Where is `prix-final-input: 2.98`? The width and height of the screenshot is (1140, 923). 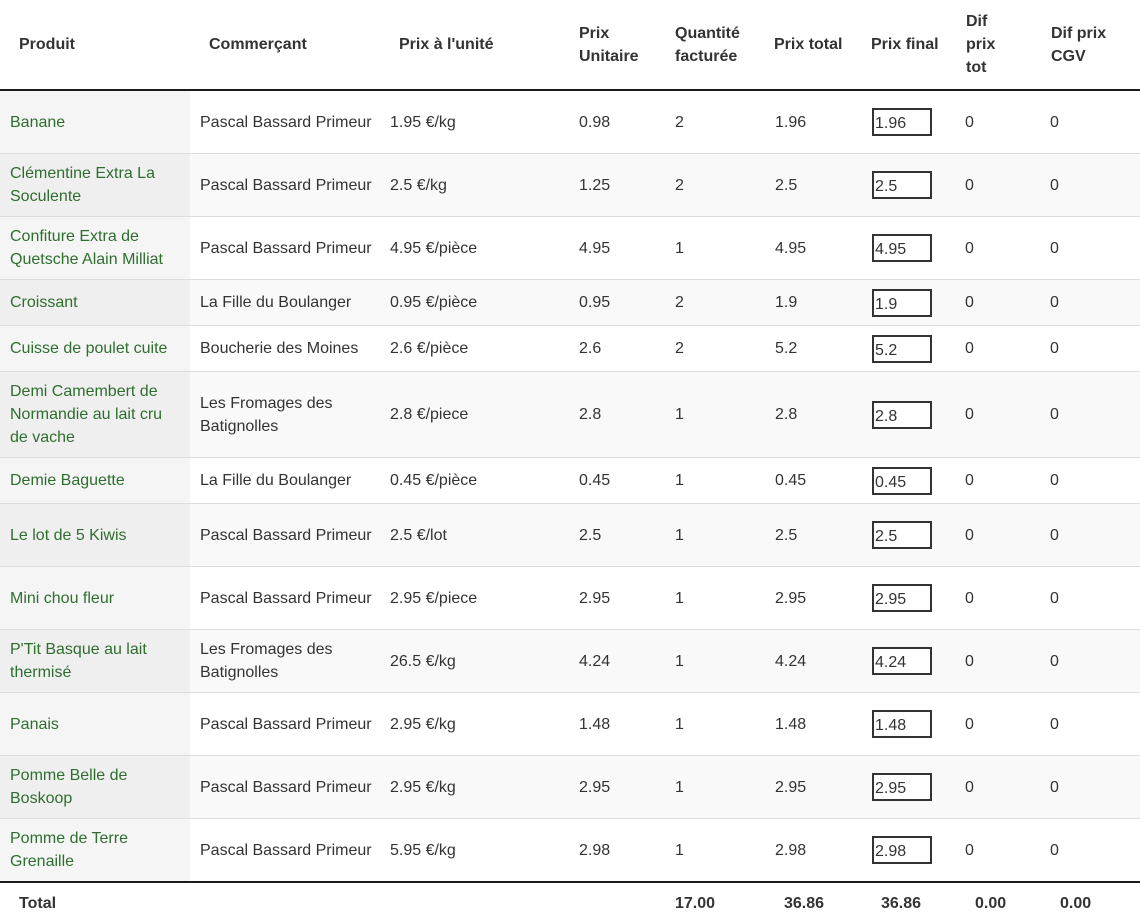 prix-final-input: 2.98 is located at coordinates (902, 850).